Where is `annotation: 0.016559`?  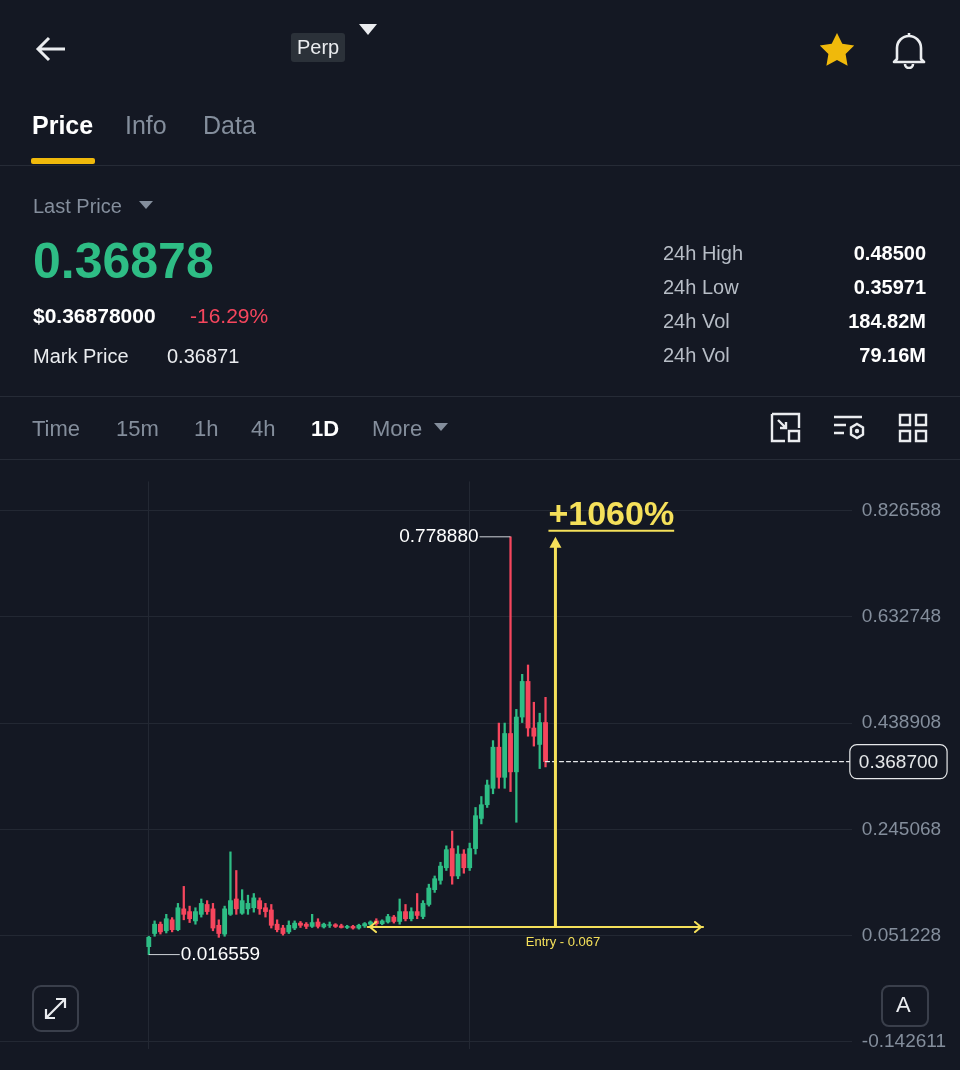 annotation: 0.016559 is located at coordinates (220, 953).